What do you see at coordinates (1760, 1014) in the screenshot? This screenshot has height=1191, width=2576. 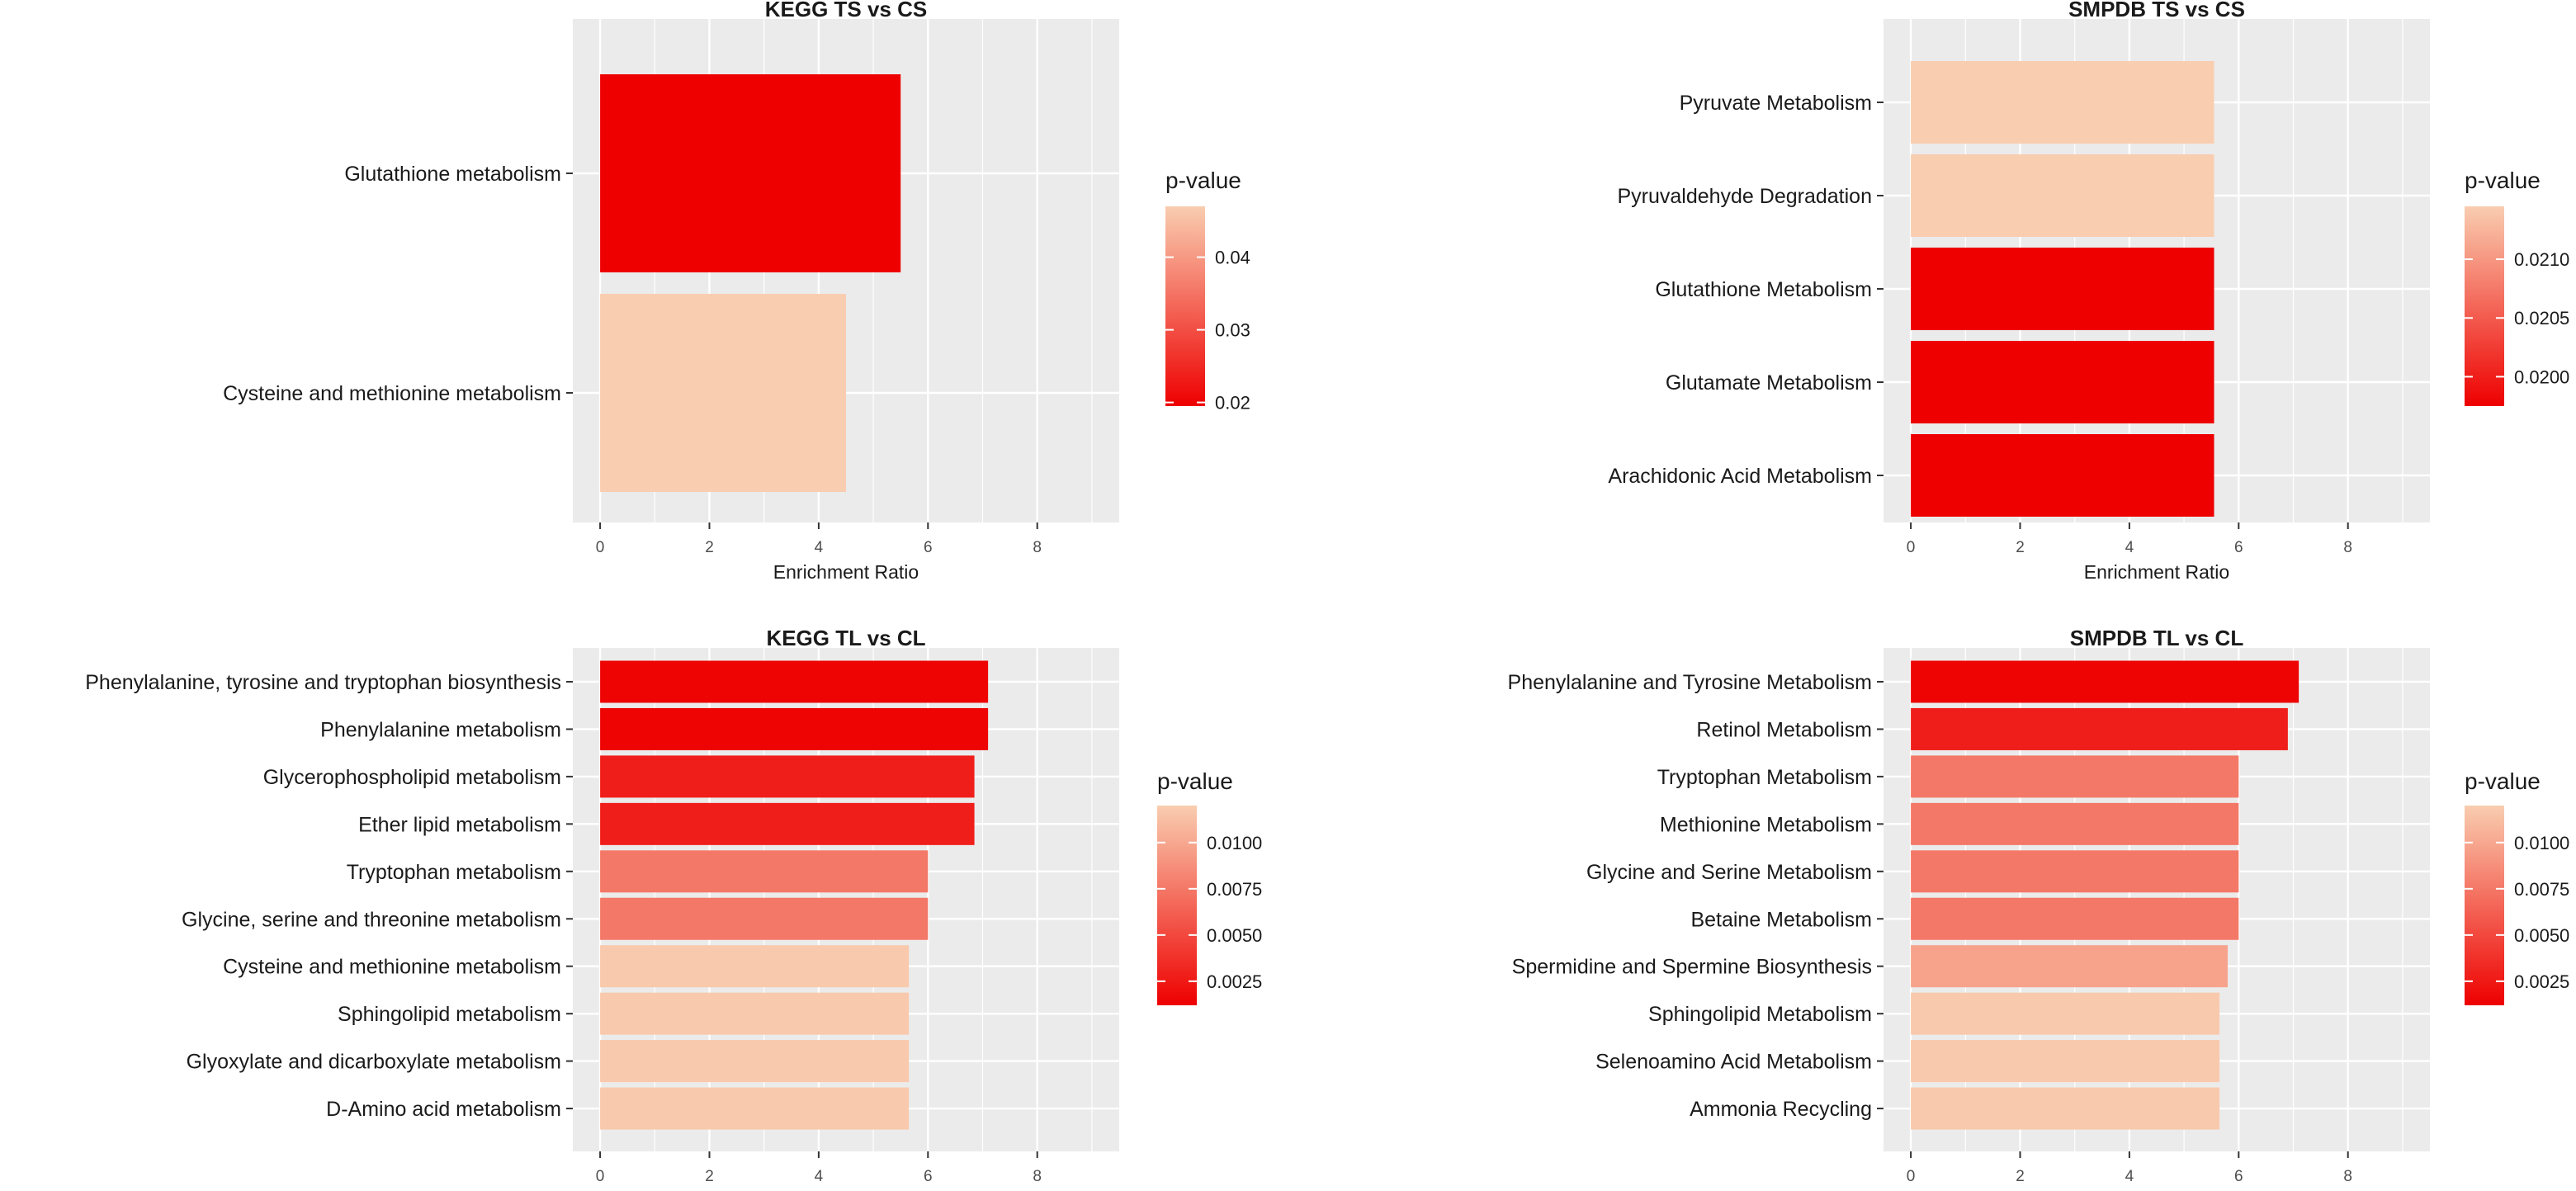 I see `category-label: Sphingolipid Metabolism` at bounding box center [1760, 1014].